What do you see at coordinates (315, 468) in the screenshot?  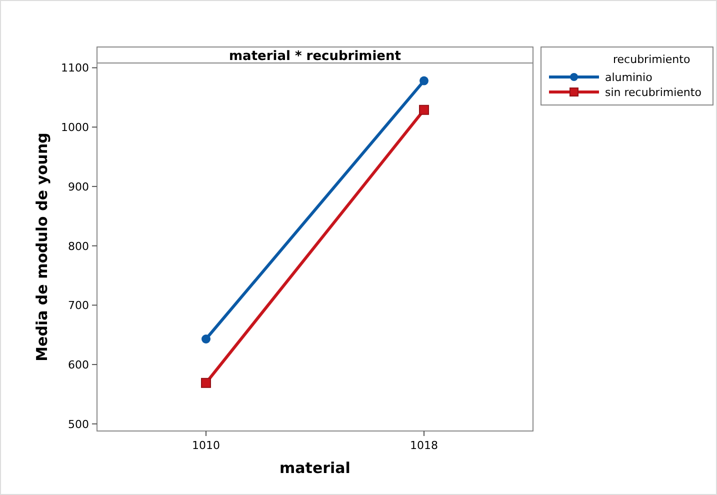 I see `x-axis-title: material` at bounding box center [315, 468].